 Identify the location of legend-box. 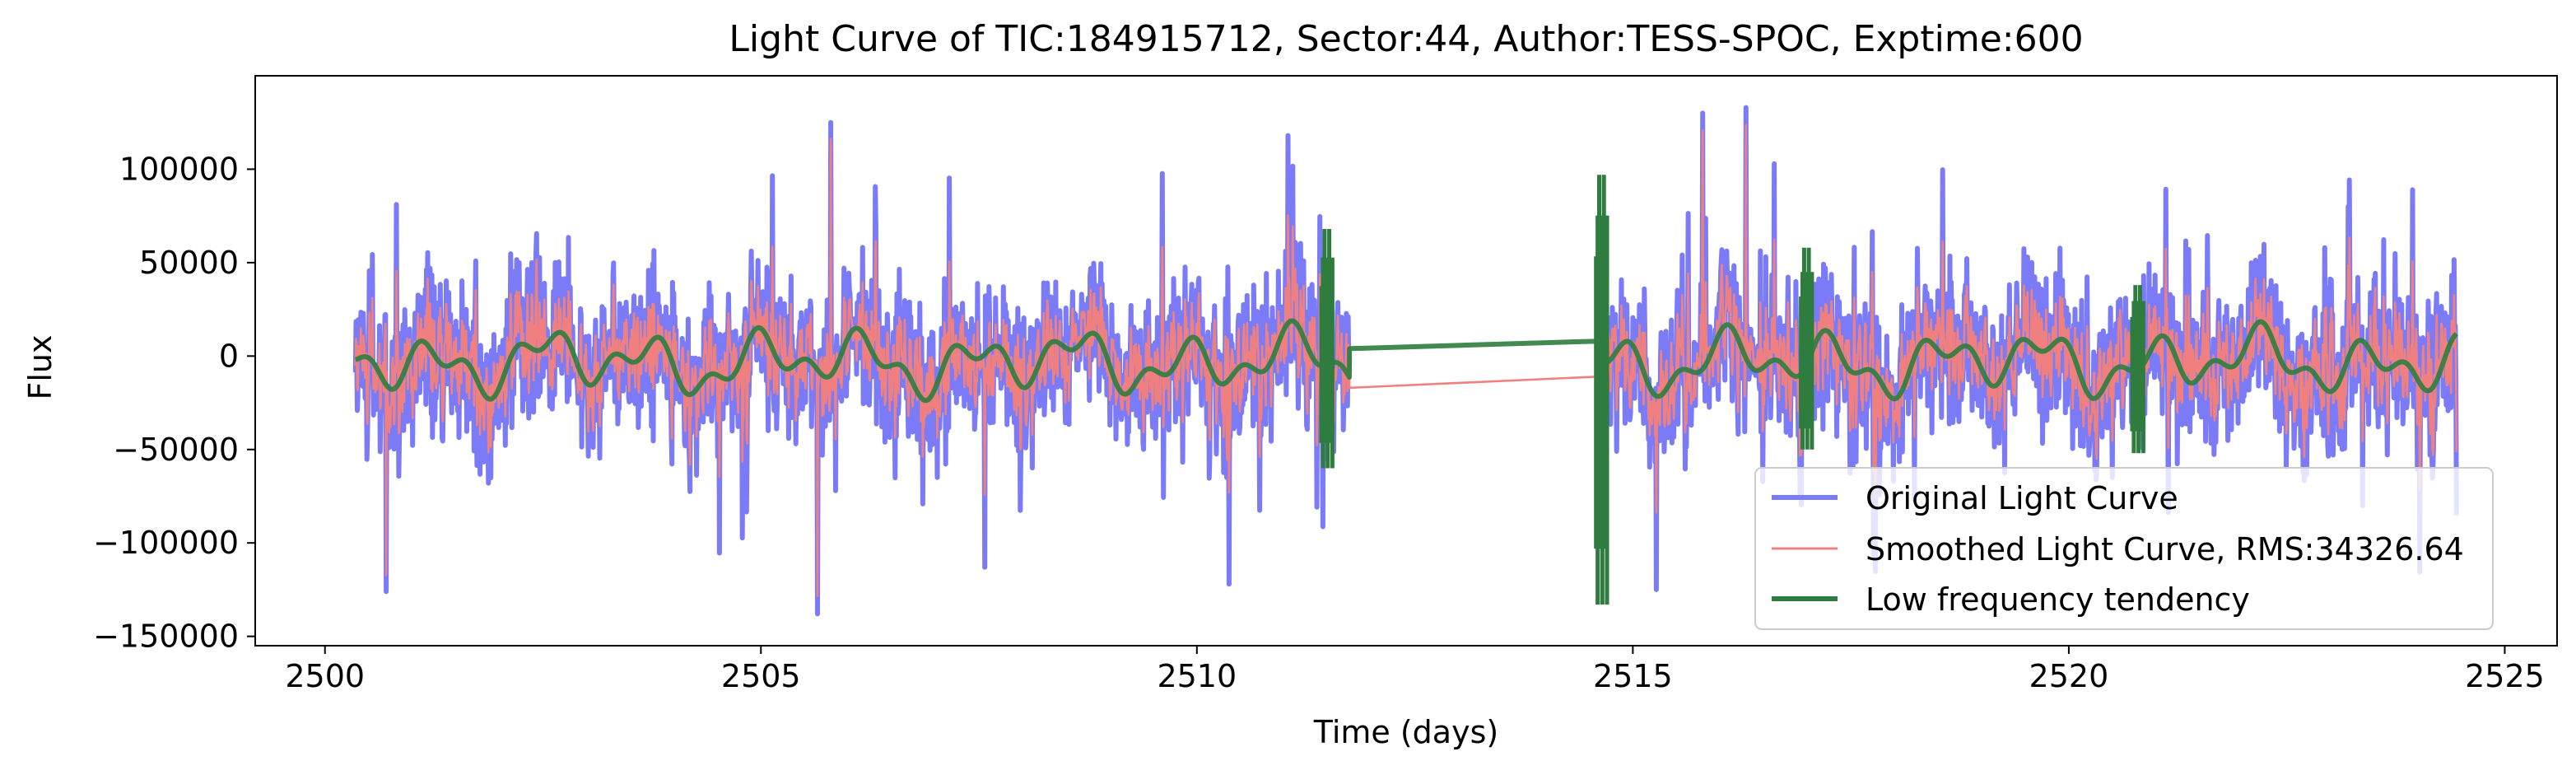
(2124, 548).